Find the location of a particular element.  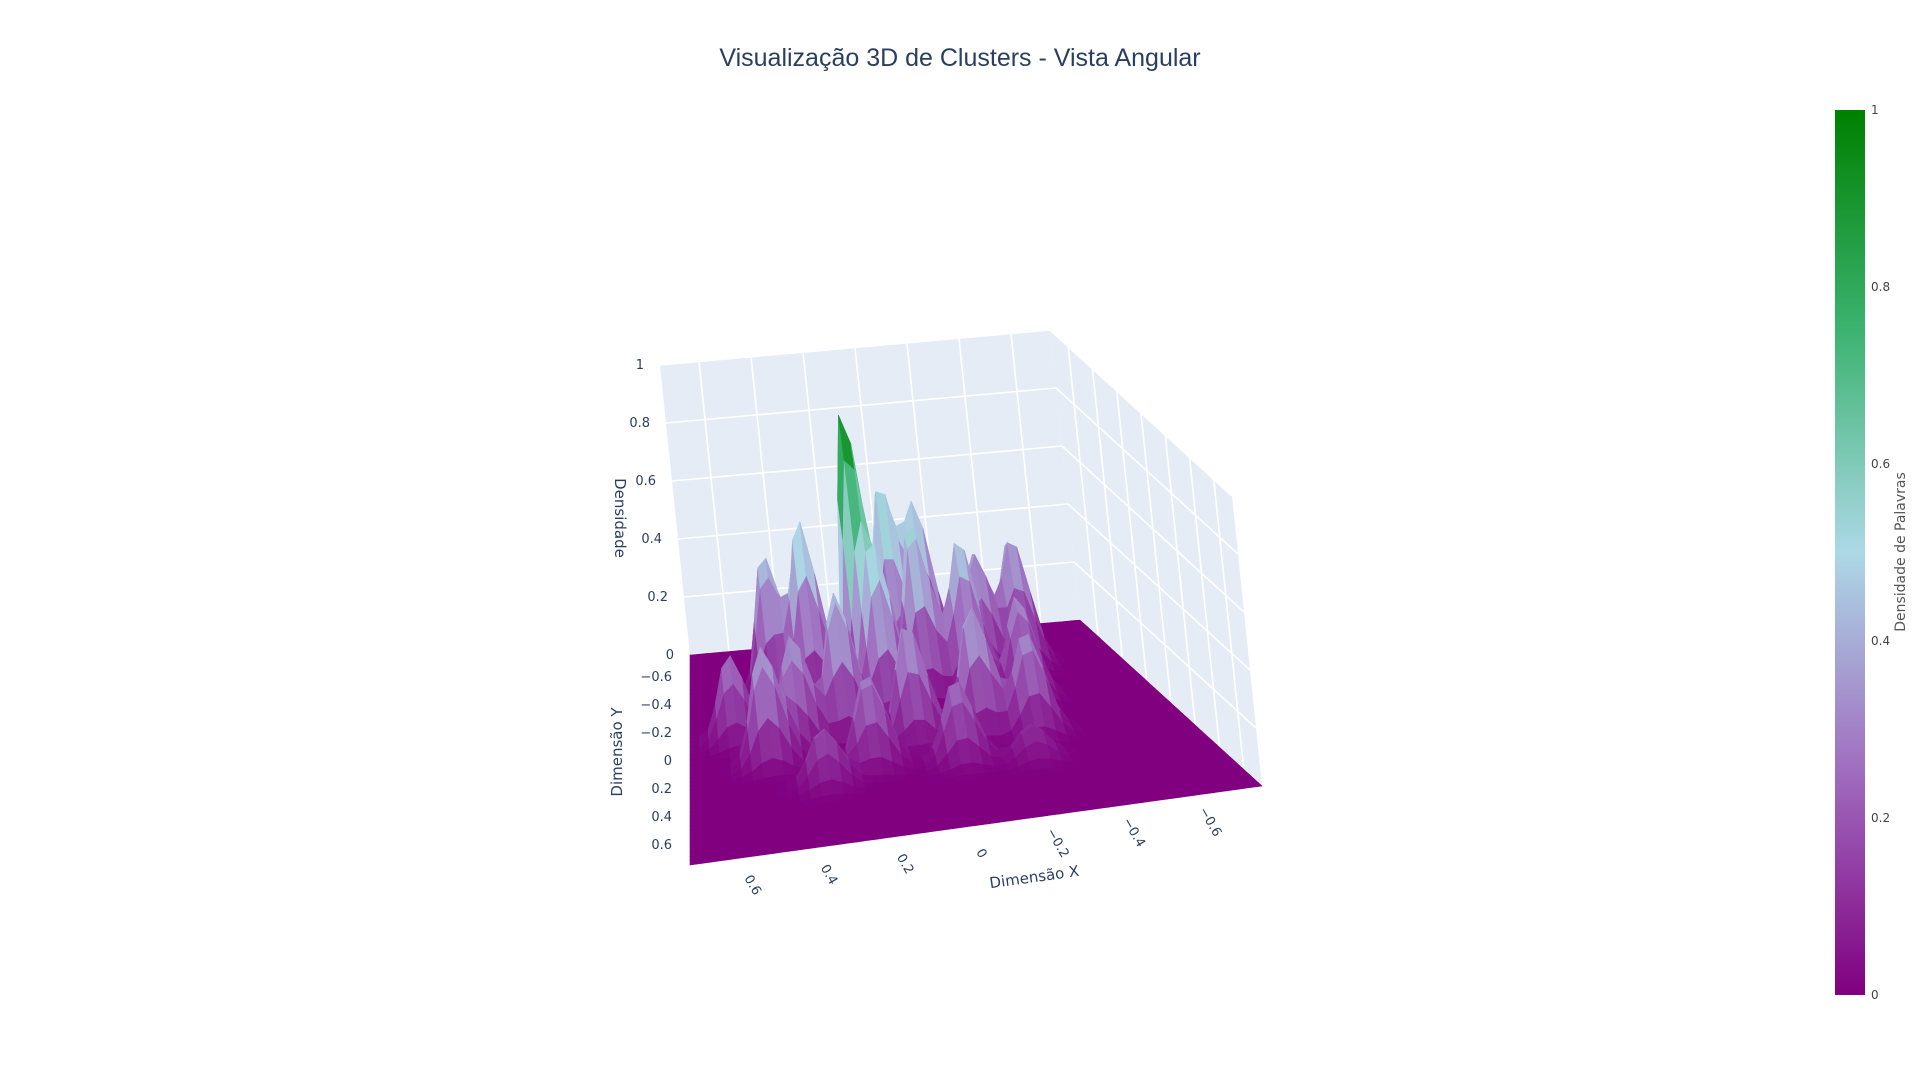

x-axis-label: Dimensão X is located at coordinates (1034, 877).